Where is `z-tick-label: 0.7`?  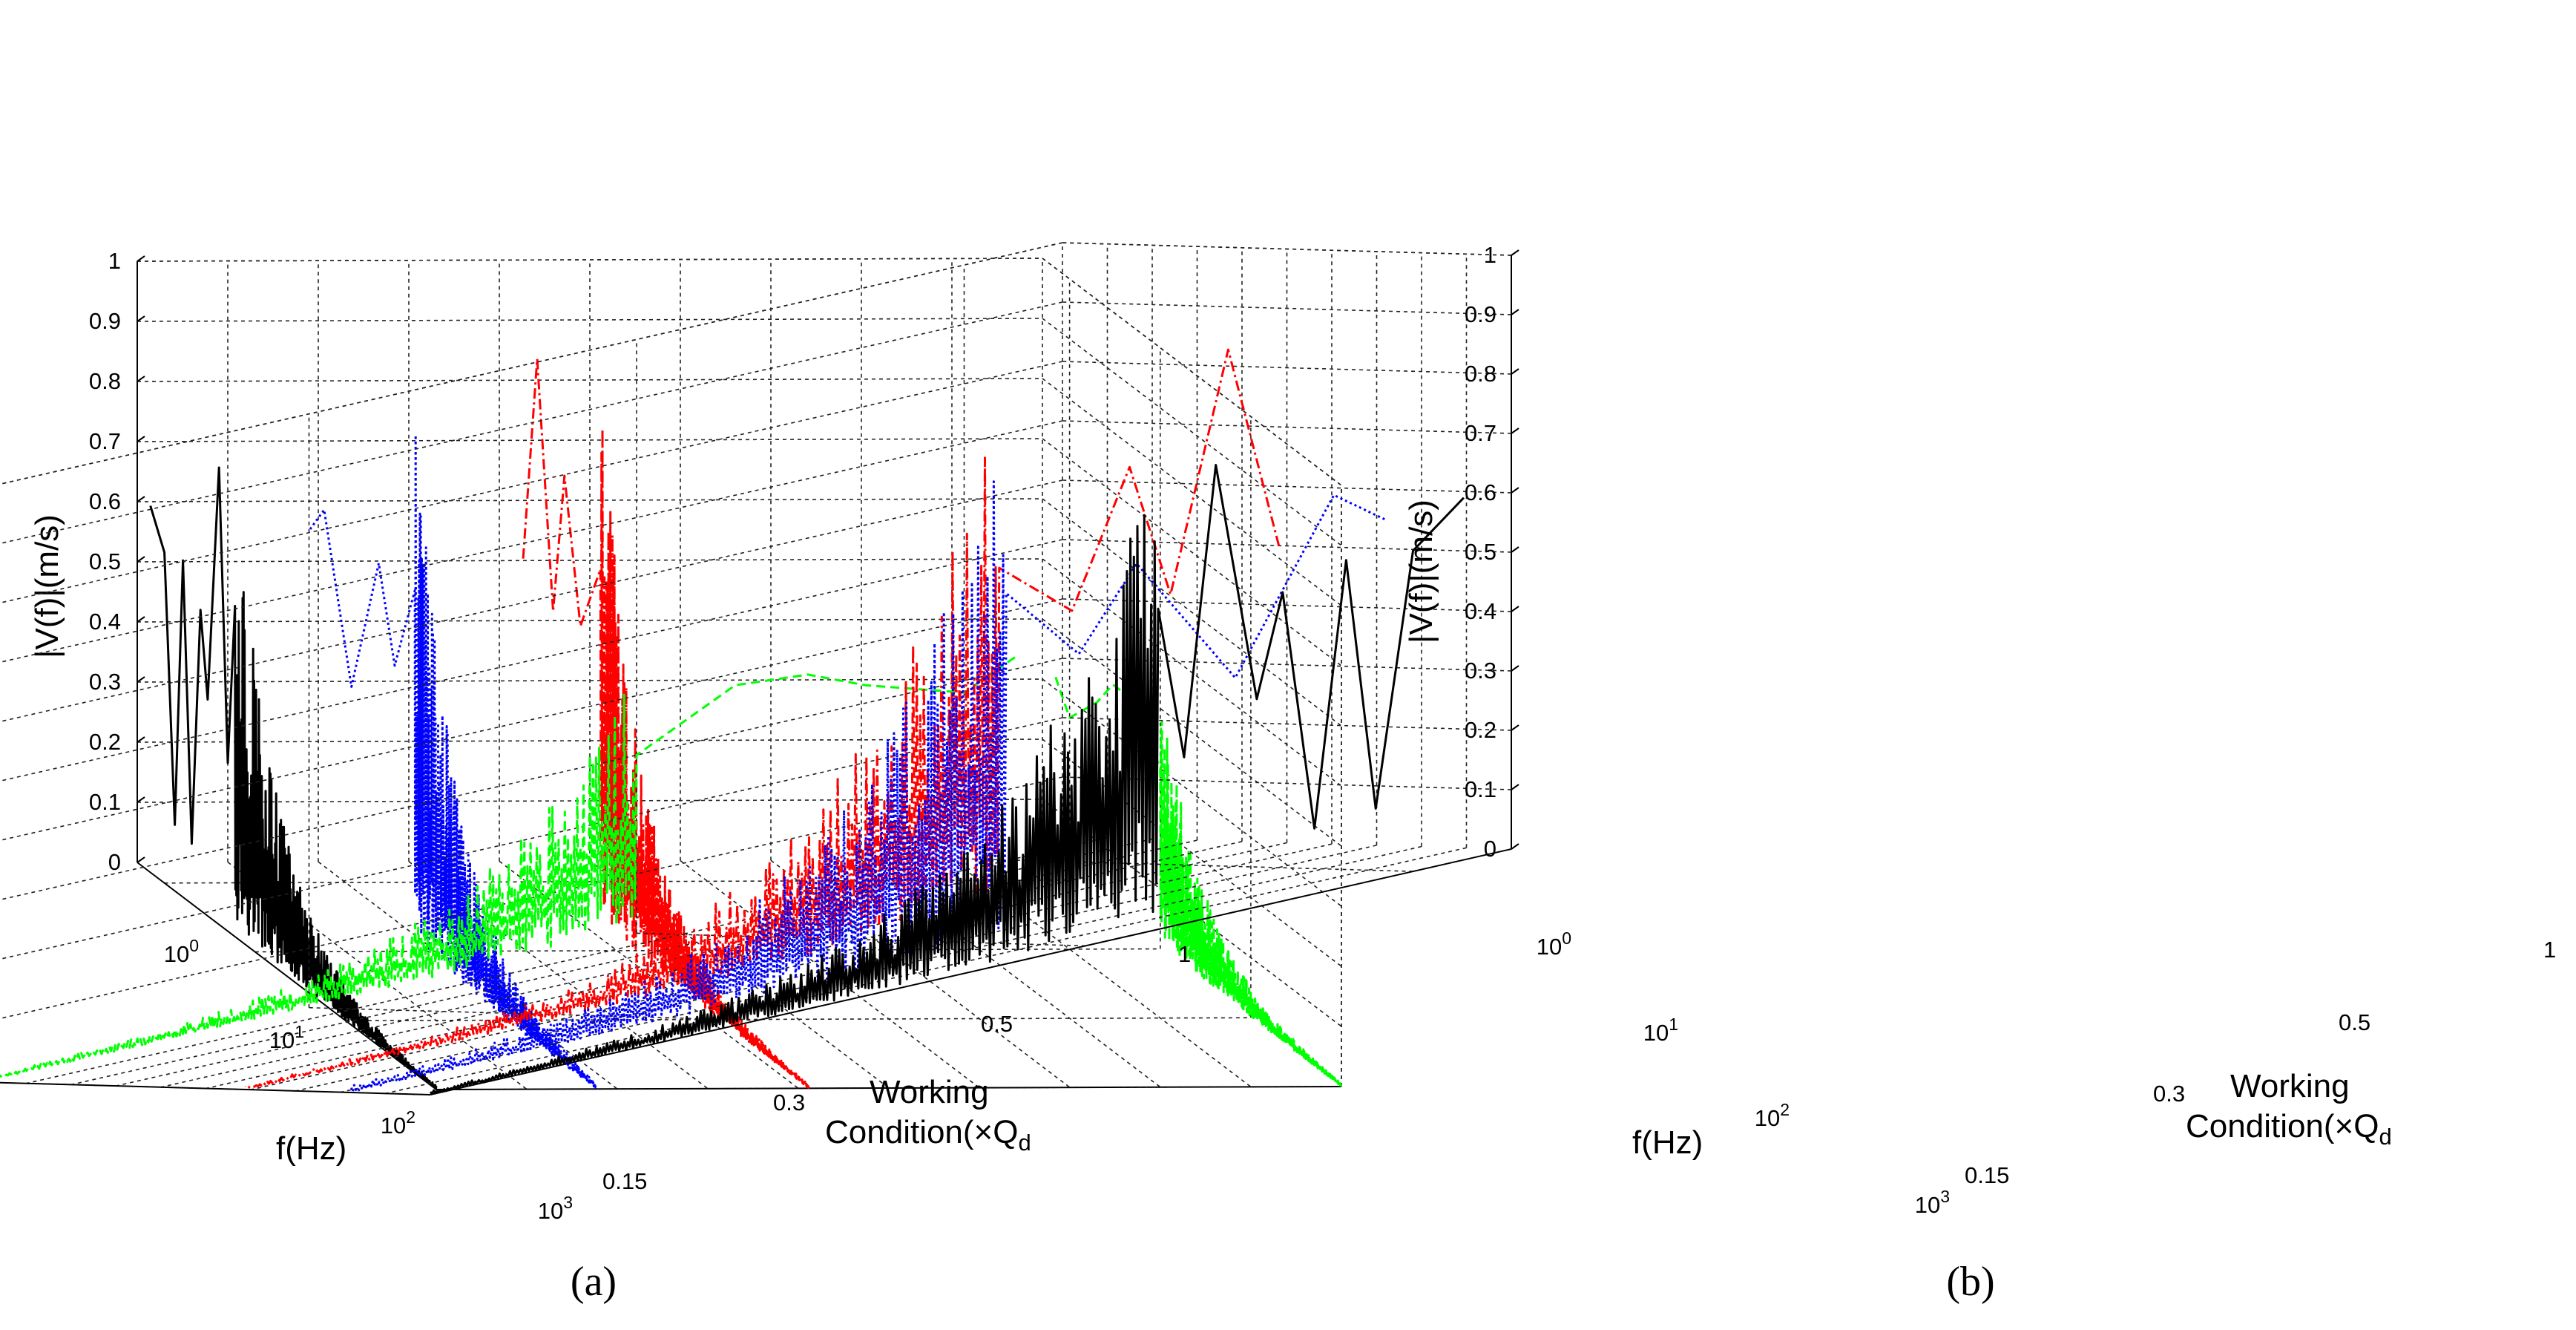
z-tick-label: 0.7 is located at coordinates (1480, 433).